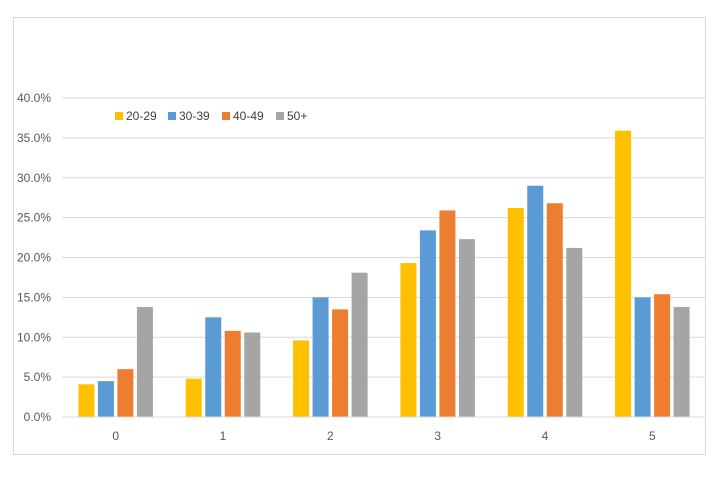 The width and height of the screenshot is (723, 482). What do you see at coordinates (248, 116) in the screenshot?
I see `legend-label: 40-49` at bounding box center [248, 116].